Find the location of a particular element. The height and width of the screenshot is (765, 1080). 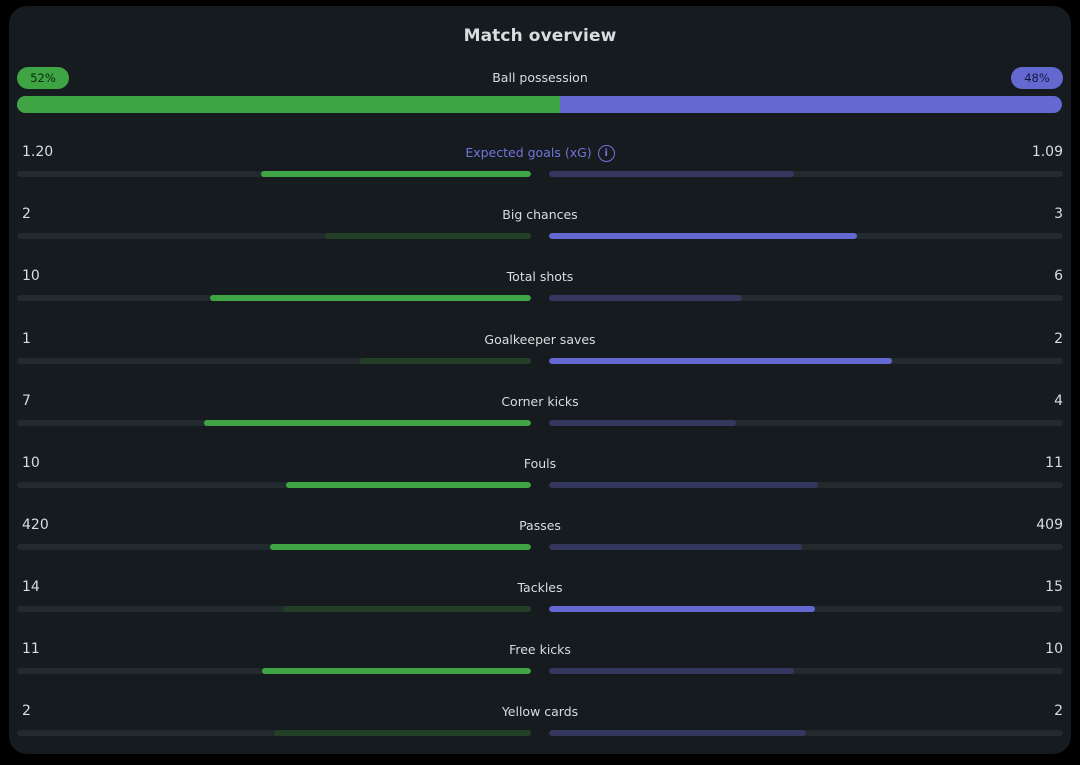

stat-away-value: 15 is located at coordinates (1054, 587).